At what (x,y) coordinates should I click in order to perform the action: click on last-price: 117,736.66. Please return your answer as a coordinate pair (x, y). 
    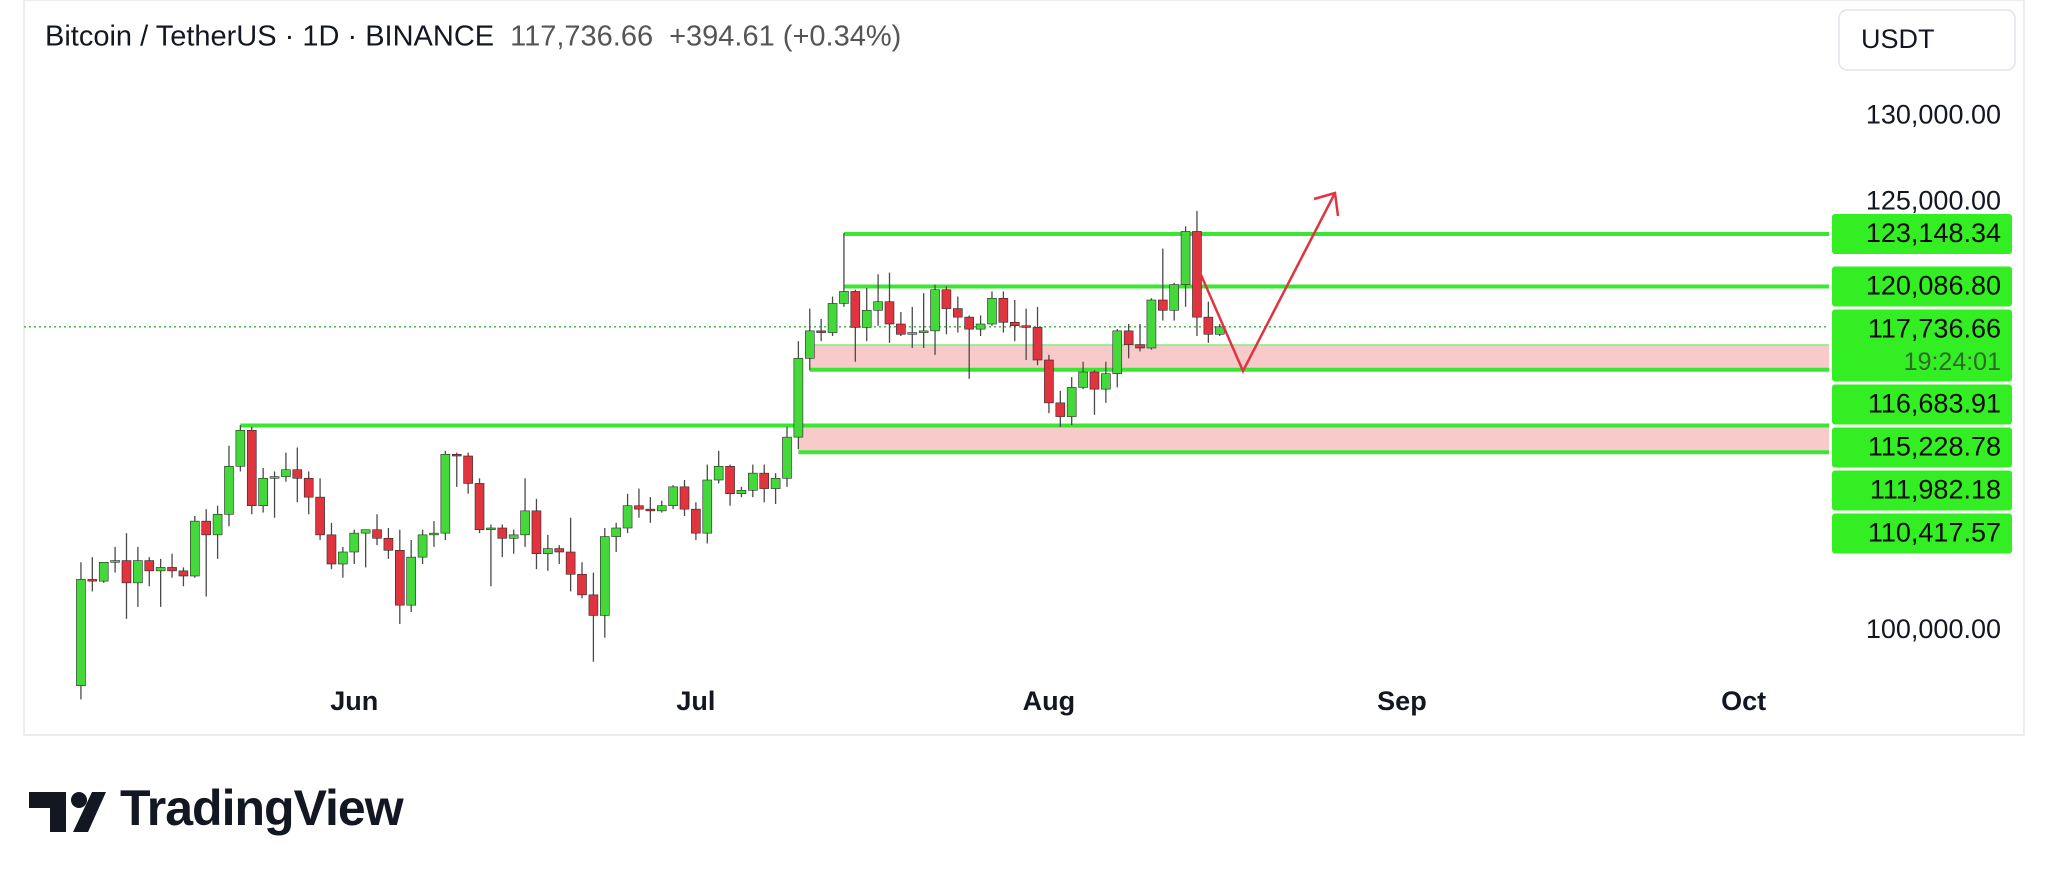
    Looking at the image, I should click on (581, 37).